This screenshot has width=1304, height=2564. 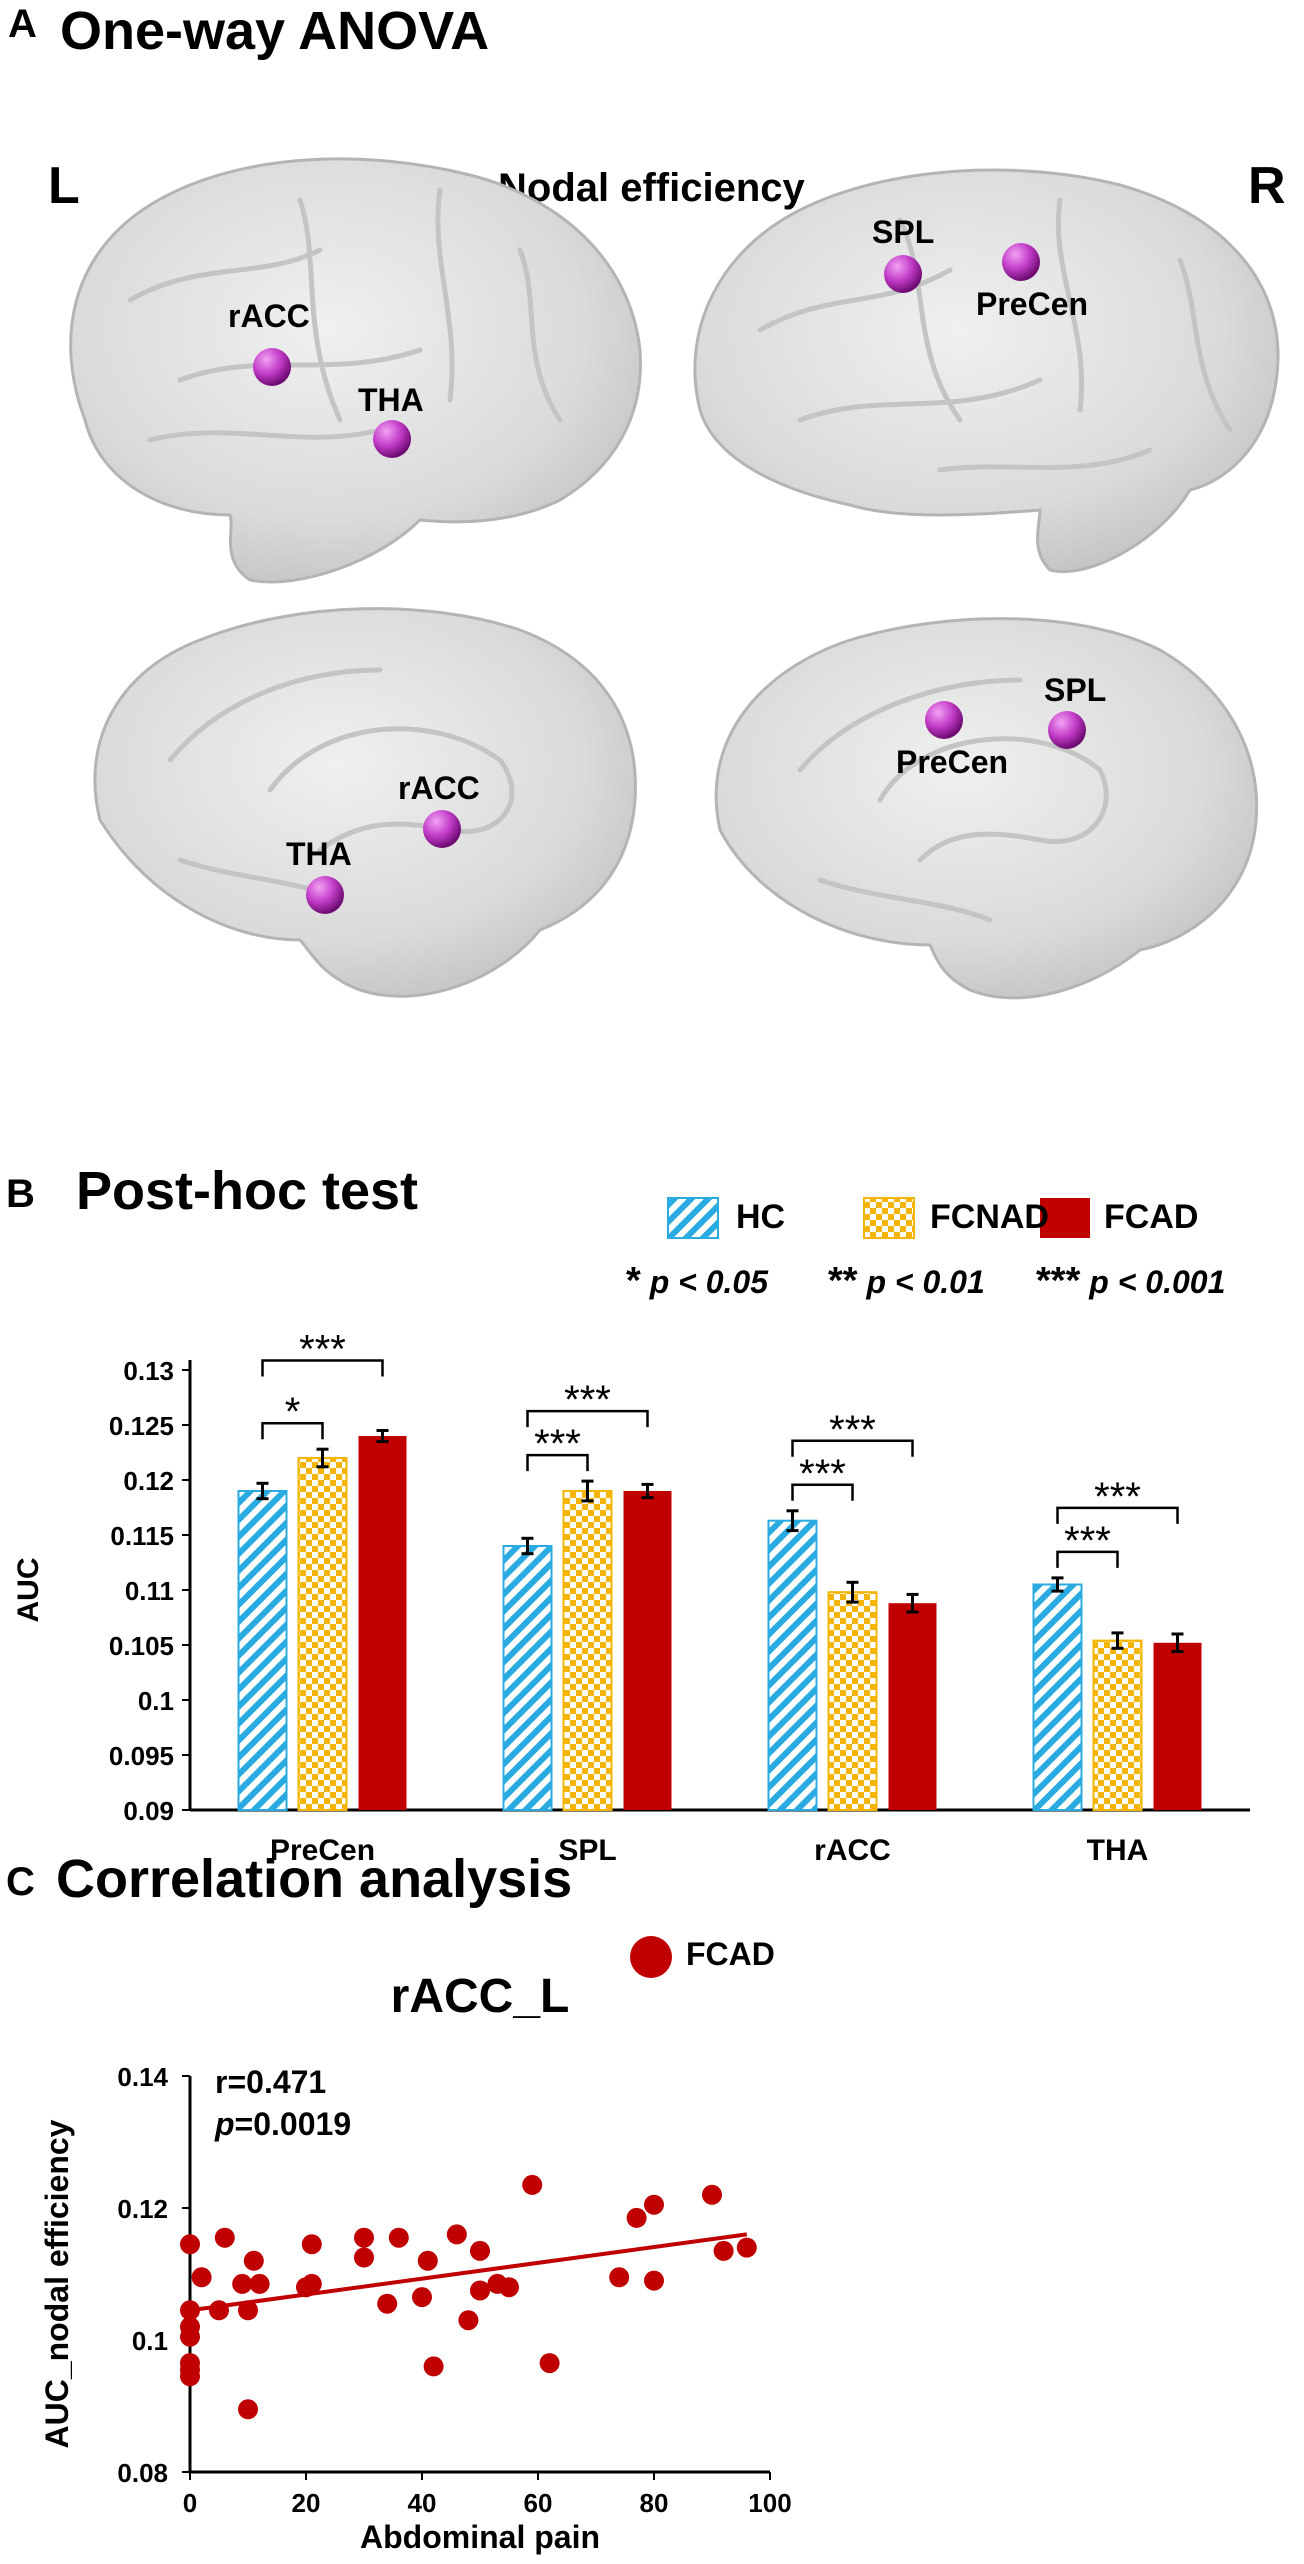 I want to click on brain-medial-right, so click(x=986, y=808).